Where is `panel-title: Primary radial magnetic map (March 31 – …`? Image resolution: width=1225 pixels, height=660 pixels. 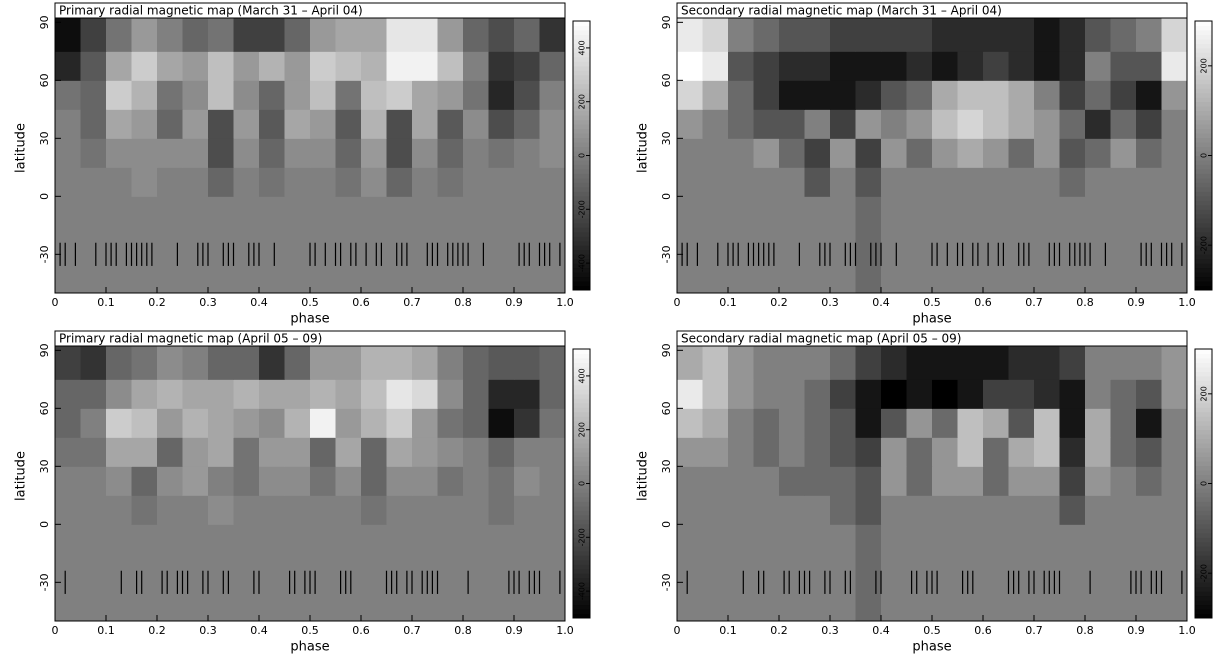 panel-title: Primary radial magnetic map (March 31 – … is located at coordinates (211, 11).